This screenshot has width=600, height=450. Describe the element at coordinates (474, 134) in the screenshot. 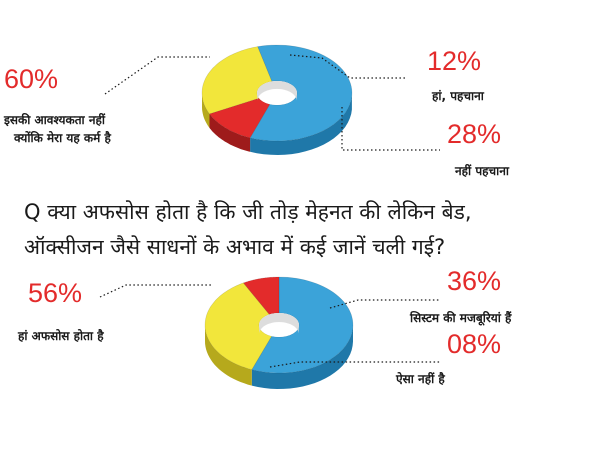

I see `value-label-28: 28%` at that location.